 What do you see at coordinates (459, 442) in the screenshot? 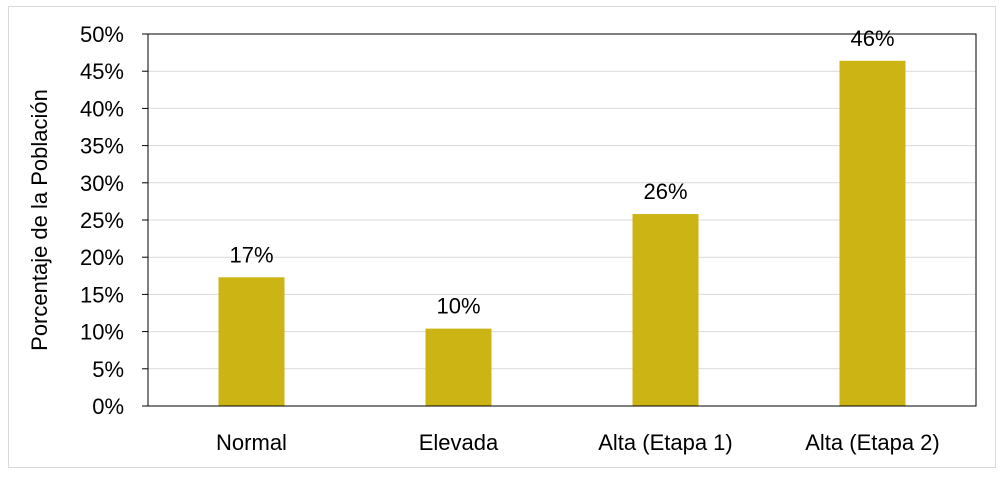
I see `x-category-label: Elevada` at bounding box center [459, 442].